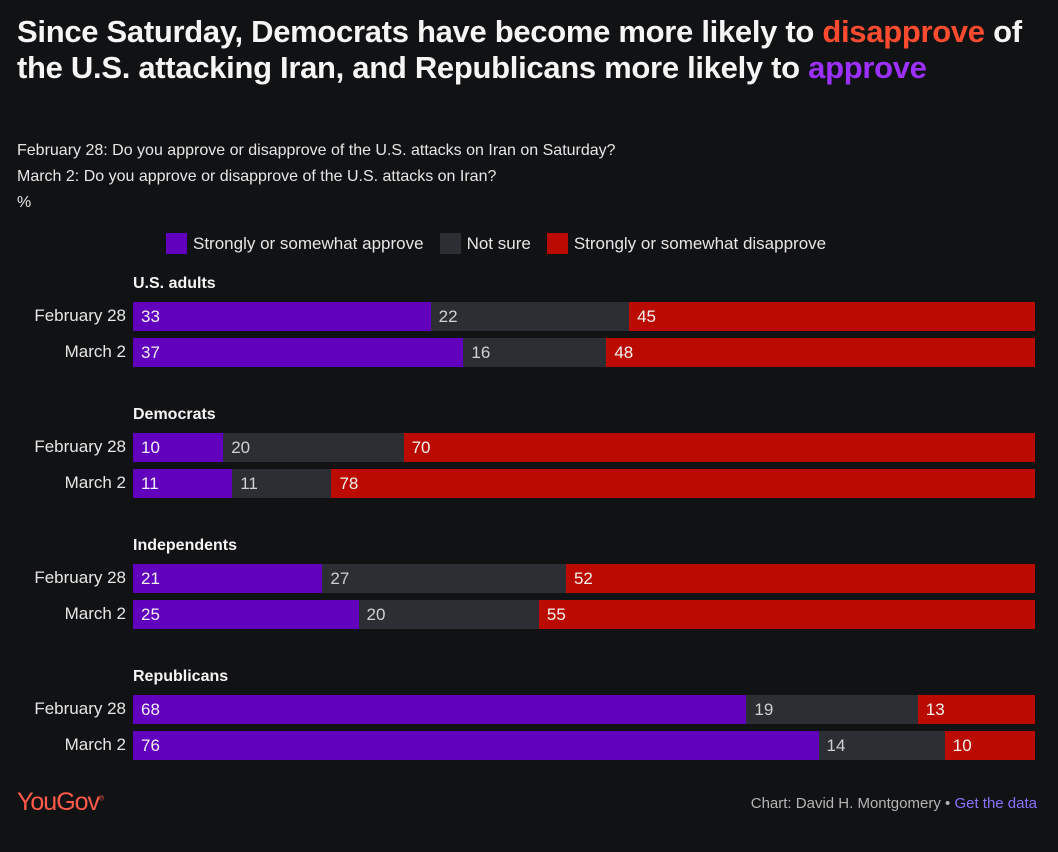  What do you see at coordinates (176, 243) in the screenshot?
I see `legend-swatch-approve` at bounding box center [176, 243].